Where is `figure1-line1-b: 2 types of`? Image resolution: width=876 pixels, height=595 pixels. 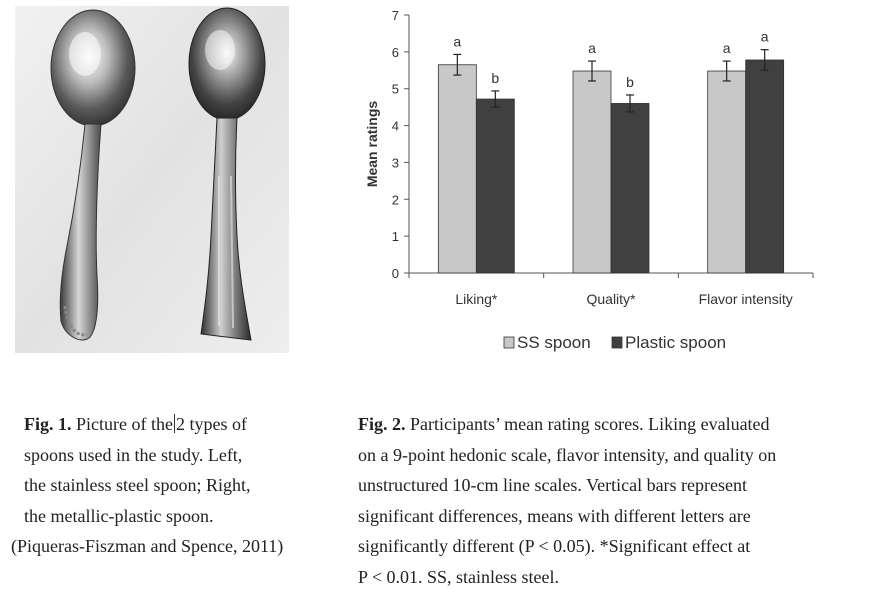
figure1-line1-b: 2 types of is located at coordinates (211, 424).